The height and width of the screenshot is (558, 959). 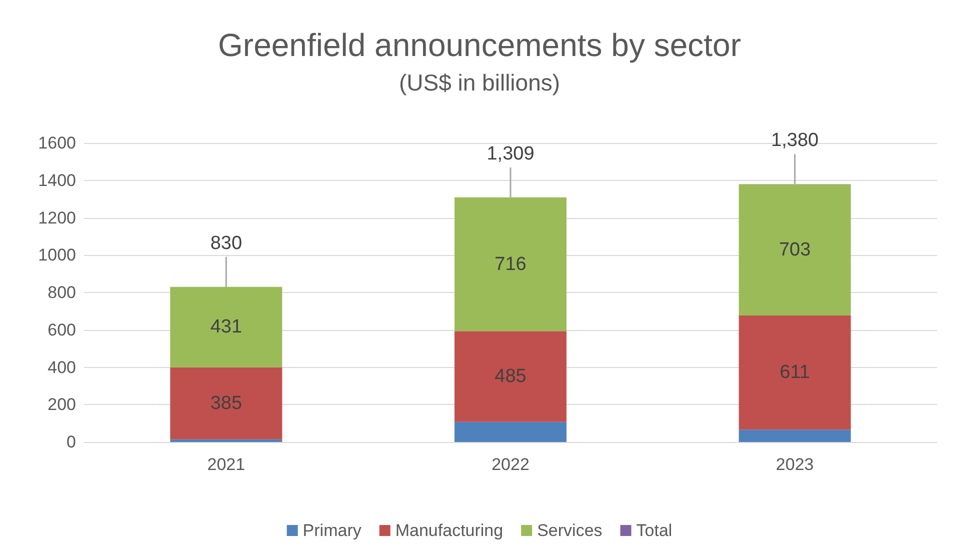 I want to click on total-label: 1,380, so click(x=795, y=141).